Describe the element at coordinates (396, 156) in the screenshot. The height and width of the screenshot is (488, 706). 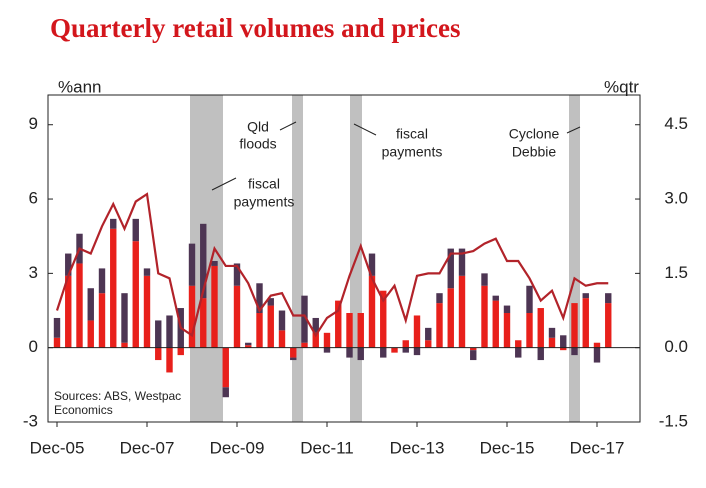
I see `leaders` at that location.